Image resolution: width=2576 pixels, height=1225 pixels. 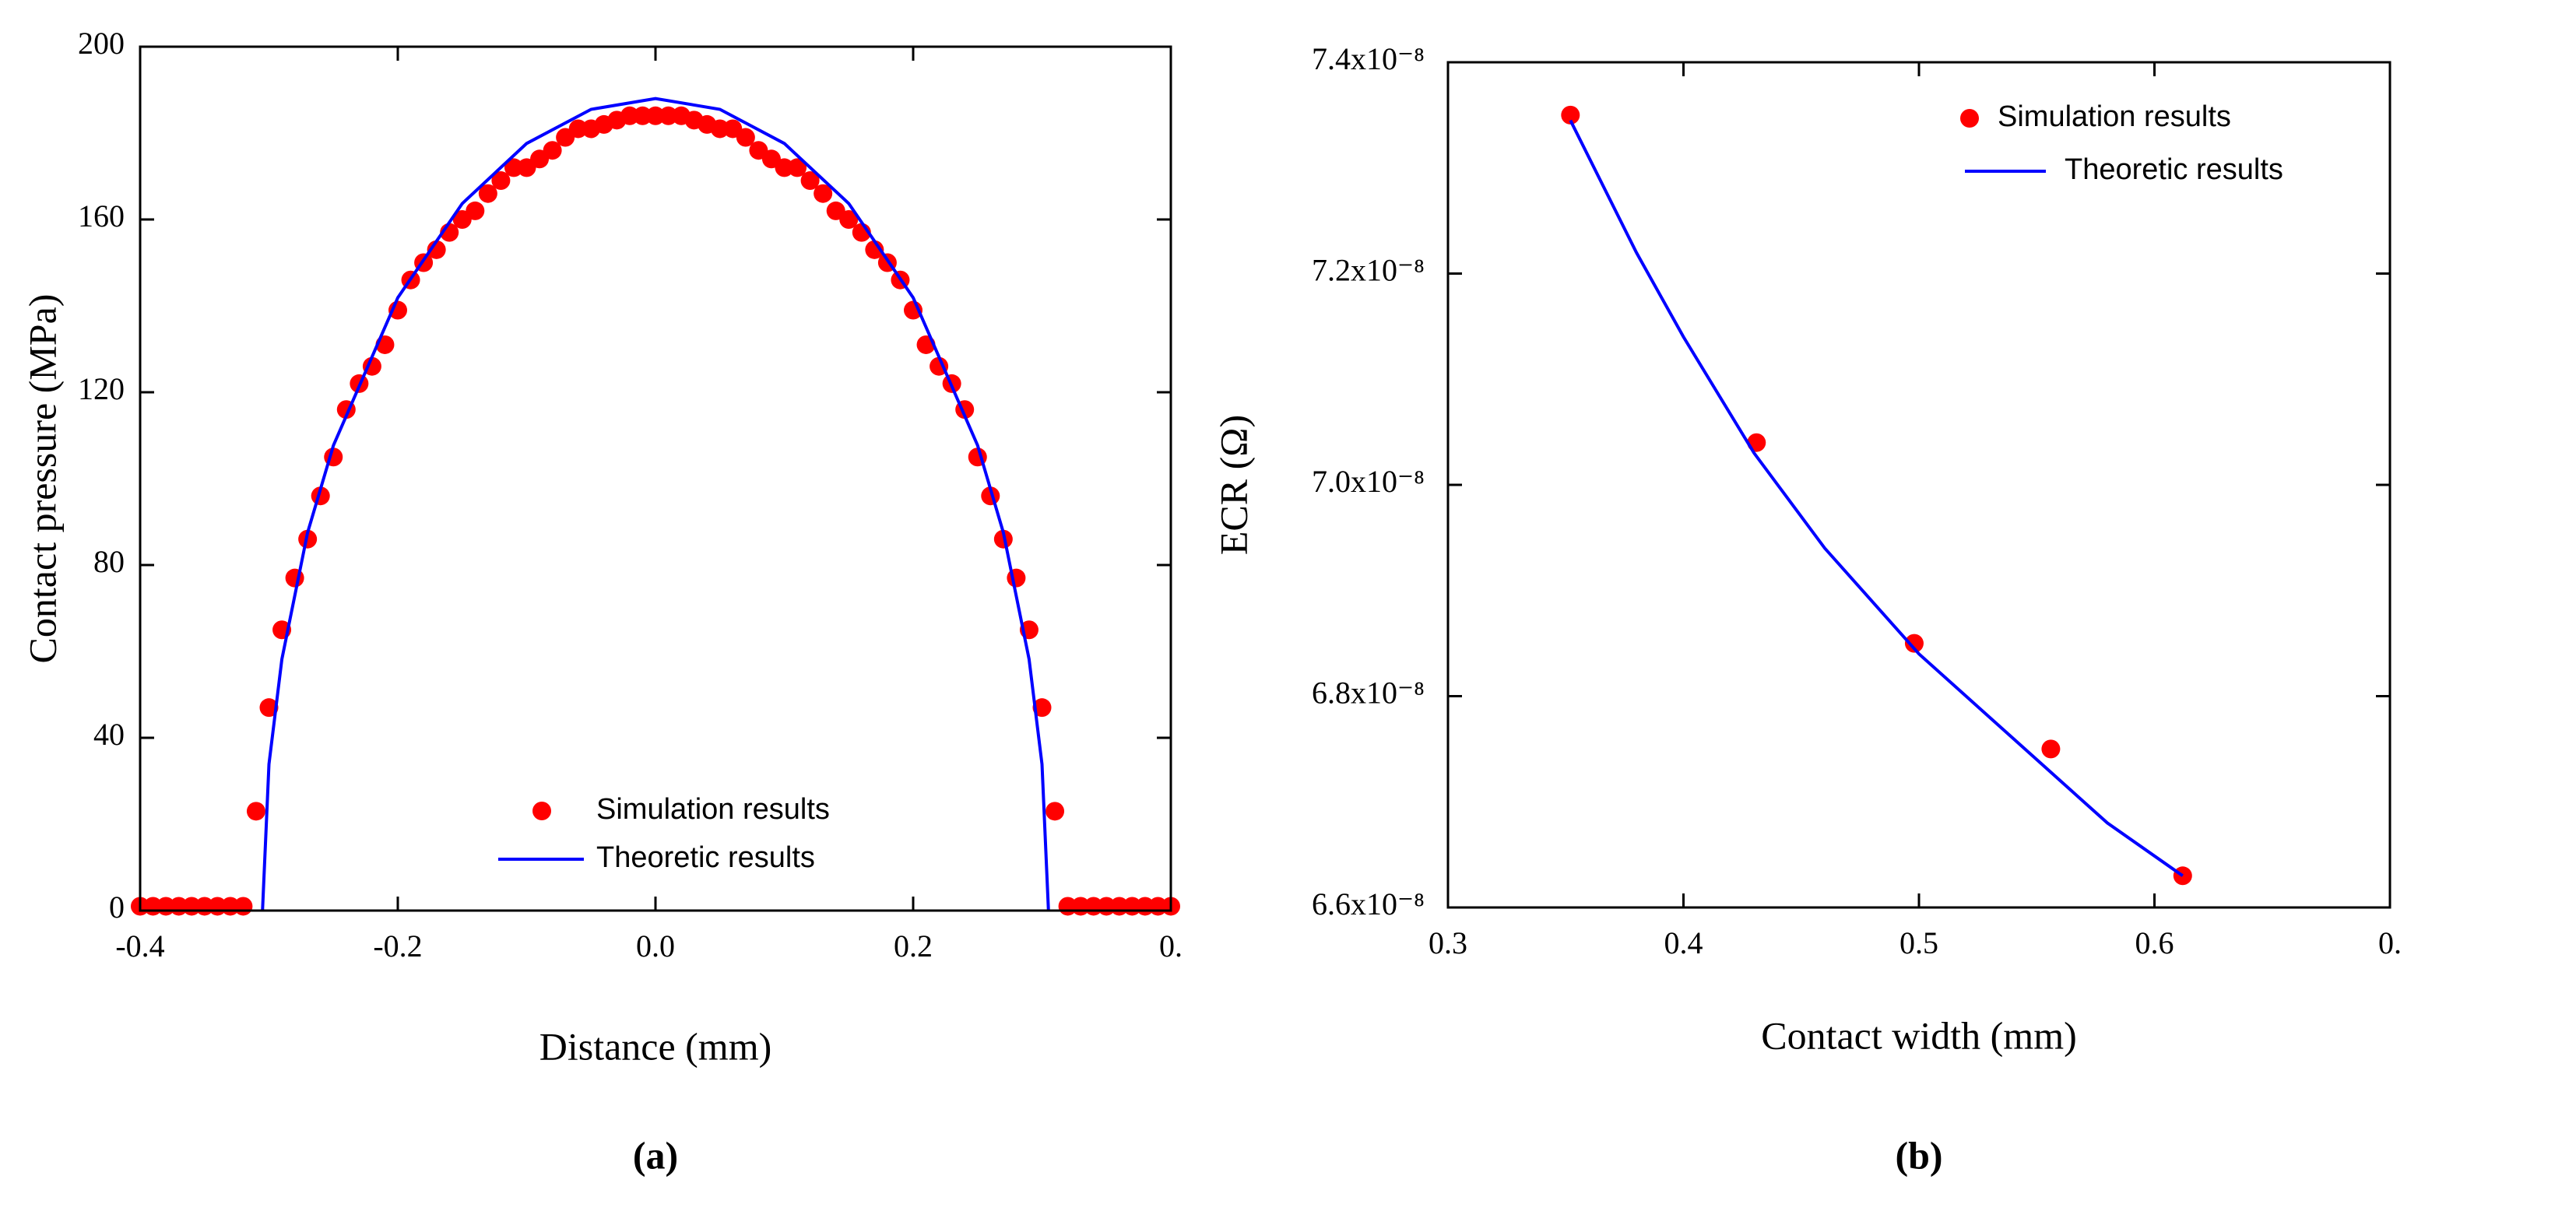 What do you see at coordinates (397, 946) in the screenshot?
I see `x-tick-label: -0.2` at bounding box center [397, 946].